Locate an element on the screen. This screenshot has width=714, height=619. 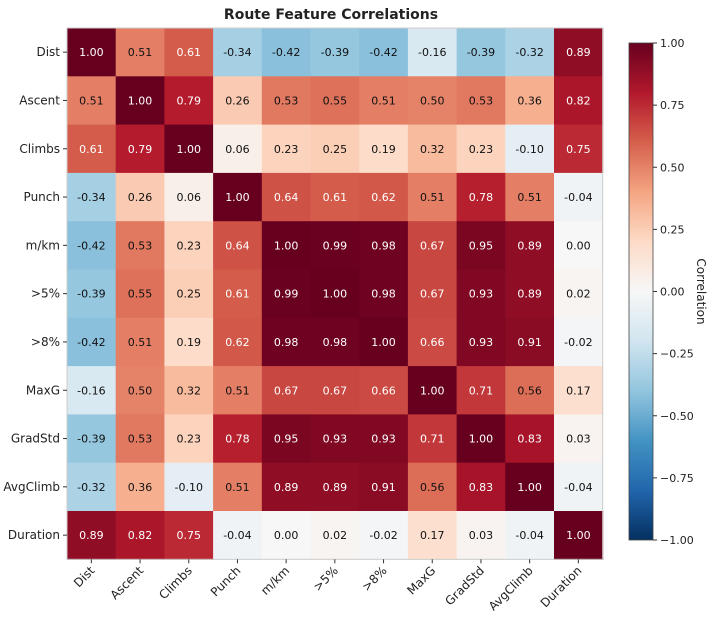
cell-value-label: -0.16 is located at coordinates (432, 52).